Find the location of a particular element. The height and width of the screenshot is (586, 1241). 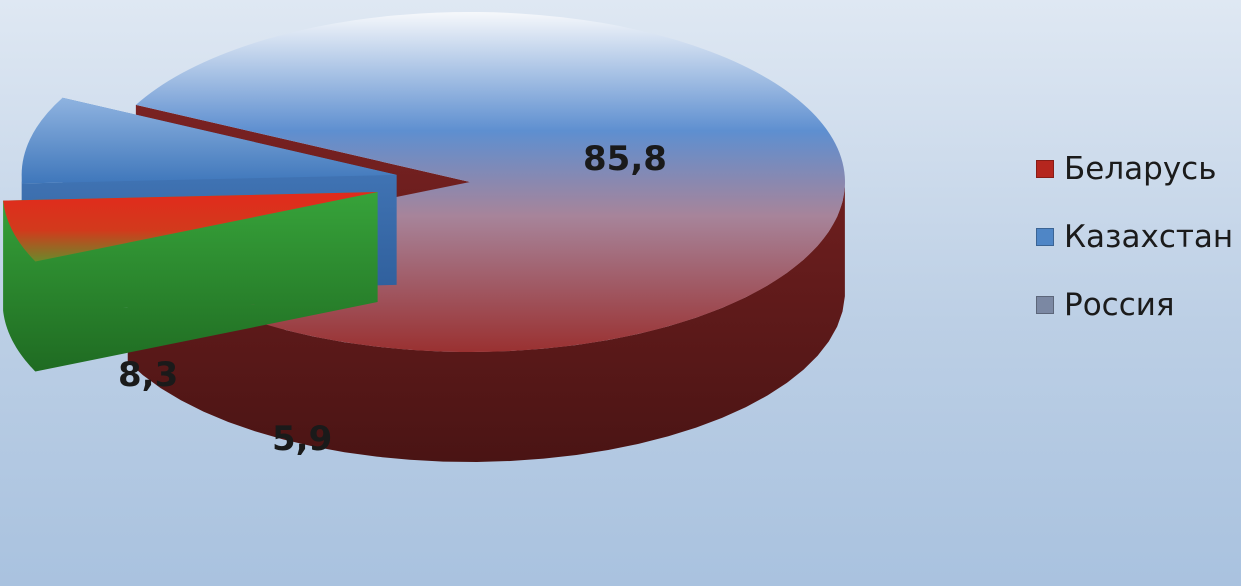

legend-swatch-russia is located at coordinates (1045, 305).